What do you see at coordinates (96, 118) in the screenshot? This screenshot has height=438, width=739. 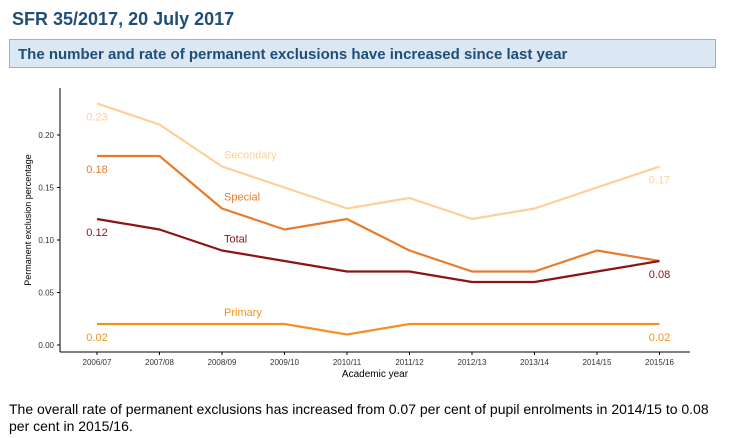 I see `start-value-label: 0.23` at bounding box center [96, 118].